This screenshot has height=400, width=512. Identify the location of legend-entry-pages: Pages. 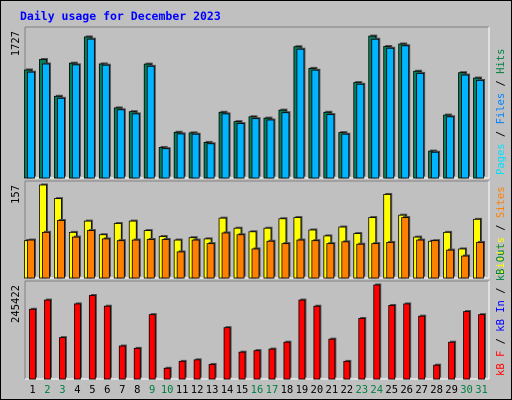
(501, 159).